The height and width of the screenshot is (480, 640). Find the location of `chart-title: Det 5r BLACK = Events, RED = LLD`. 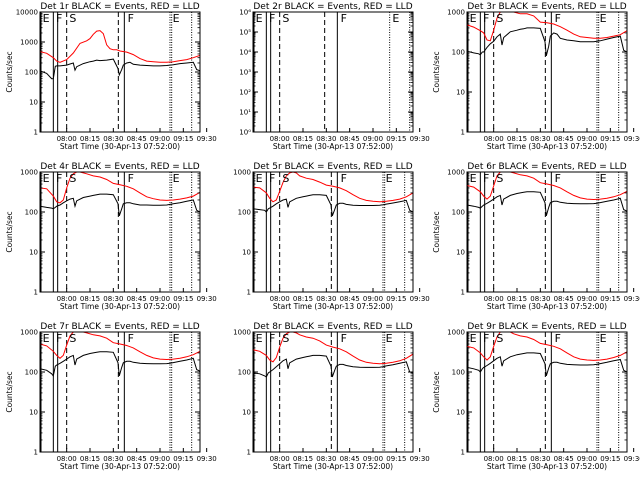

chart-title: Det 5r BLACK = Events, RED = LLD is located at coordinates (332, 167).